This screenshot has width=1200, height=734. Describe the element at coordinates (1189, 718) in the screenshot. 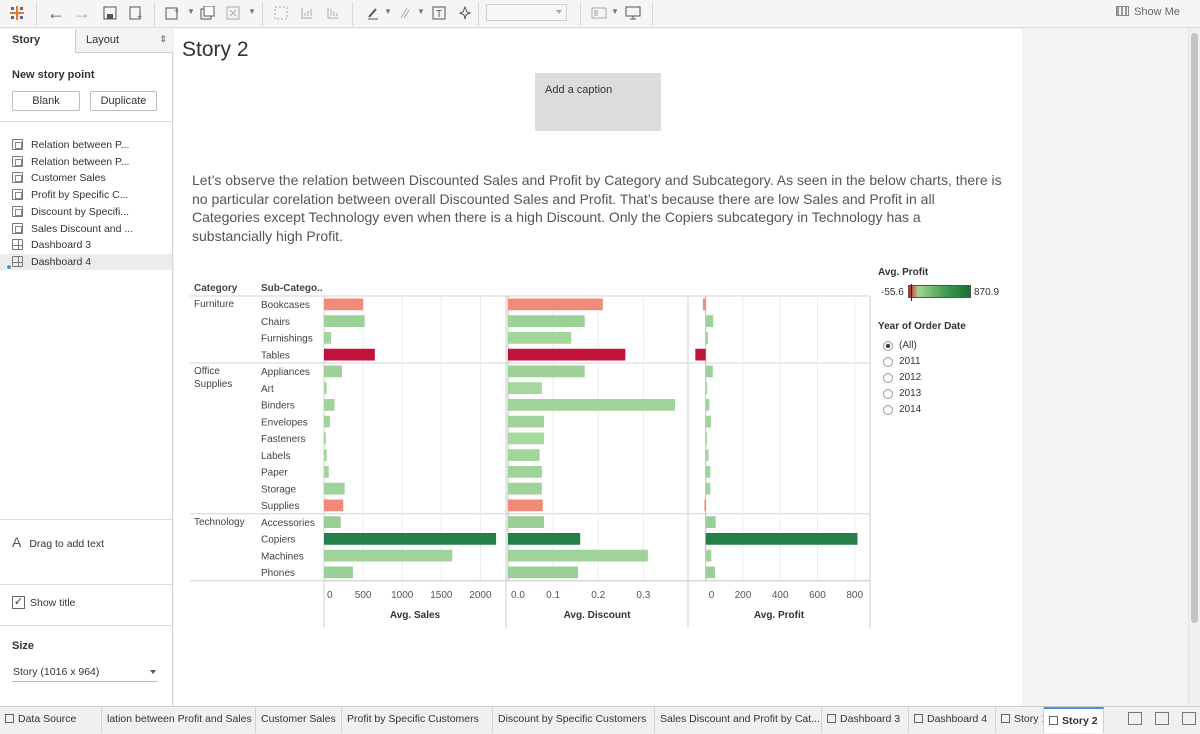

I see `new-story-icon` at that location.